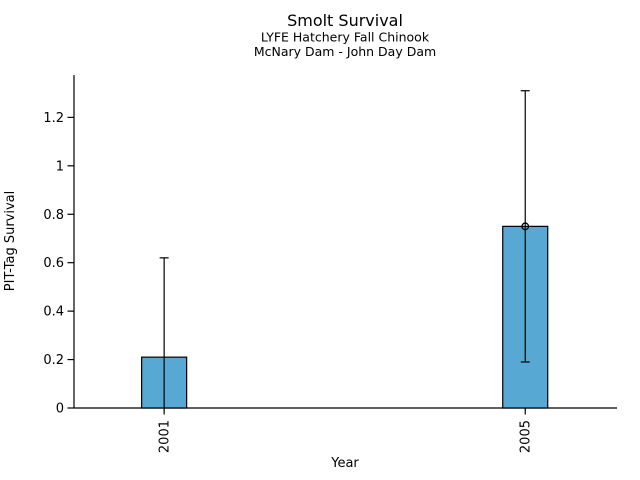 The width and height of the screenshot is (640, 480). Describe the element at coordinates (525, 226) in the screenshot. I see `point-marker-2005` at that location.